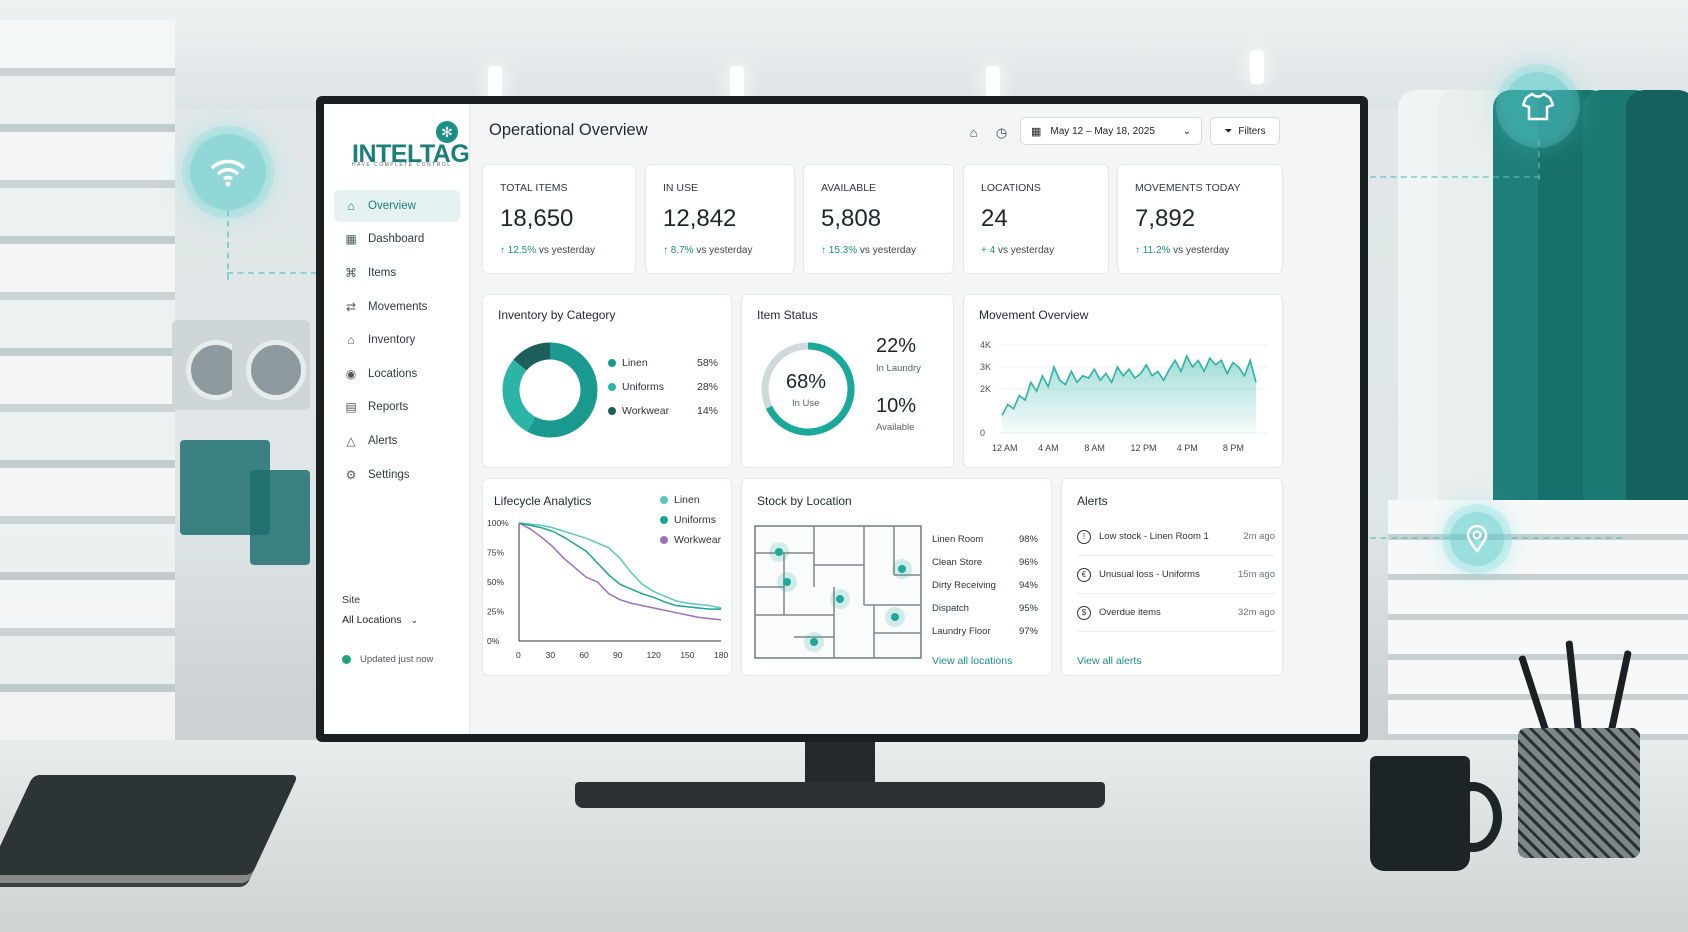 The width and height of the screenshot is (1688, 932). What do you see at coordinates (1579, 793) in the screenshot?
I see `pen-holder` at bounding box center [1579, 793].